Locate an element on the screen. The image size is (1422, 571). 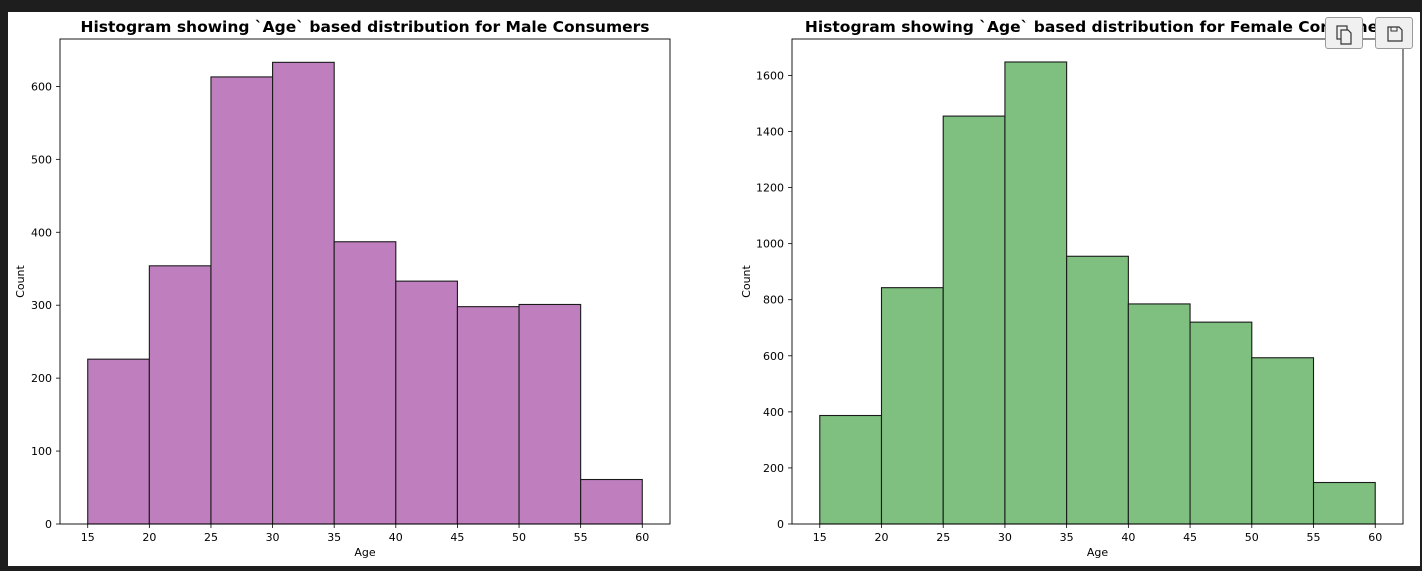
y-tick-label: 1600 is located at coordinates (770, 75).